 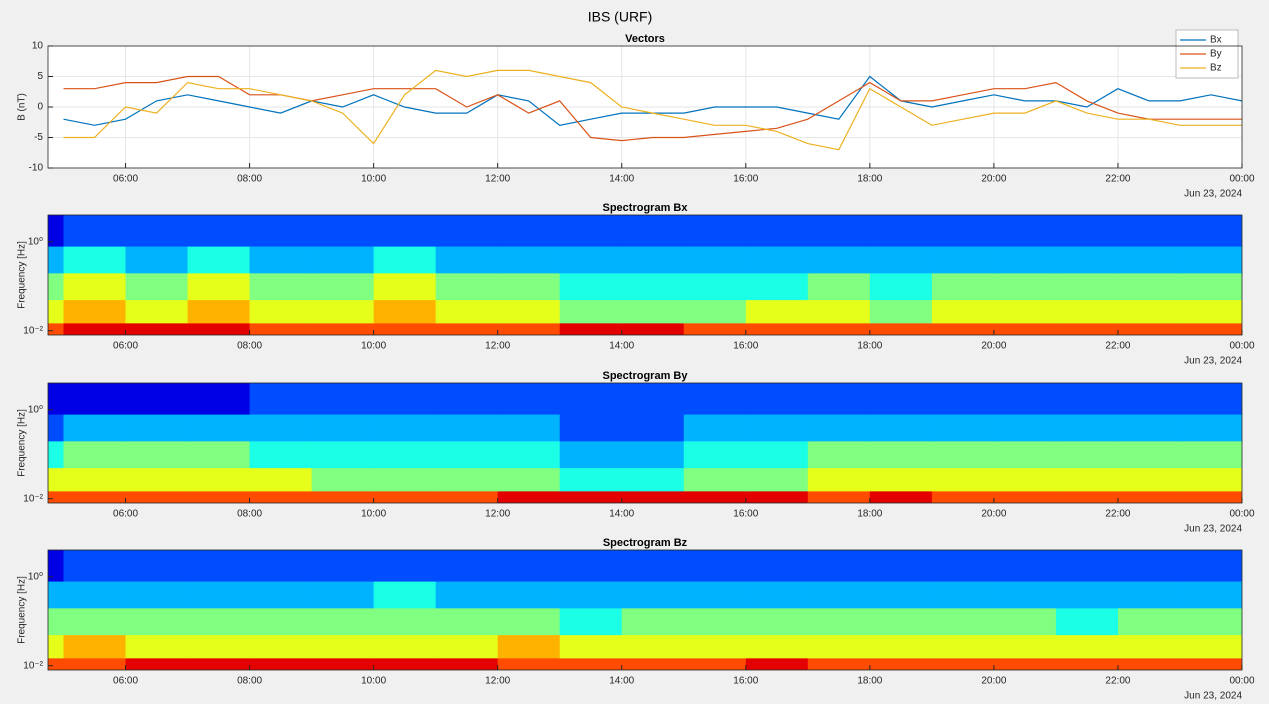 What do you see at coordinates (497, 681) in the screenshot?
I see `x-tick-label: 12:00` at bounding box center [497, 681].